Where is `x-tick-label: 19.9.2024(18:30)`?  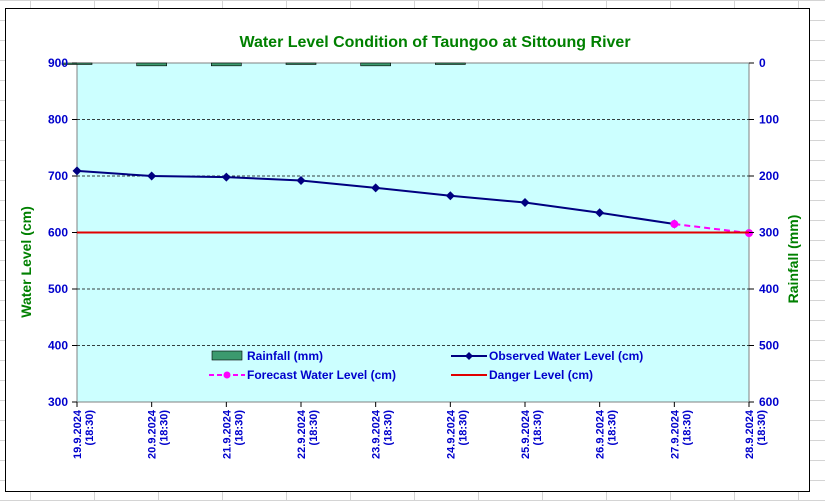
x-tick-label: 19.9.2024(18:30) is located at coordinates (84, 434).